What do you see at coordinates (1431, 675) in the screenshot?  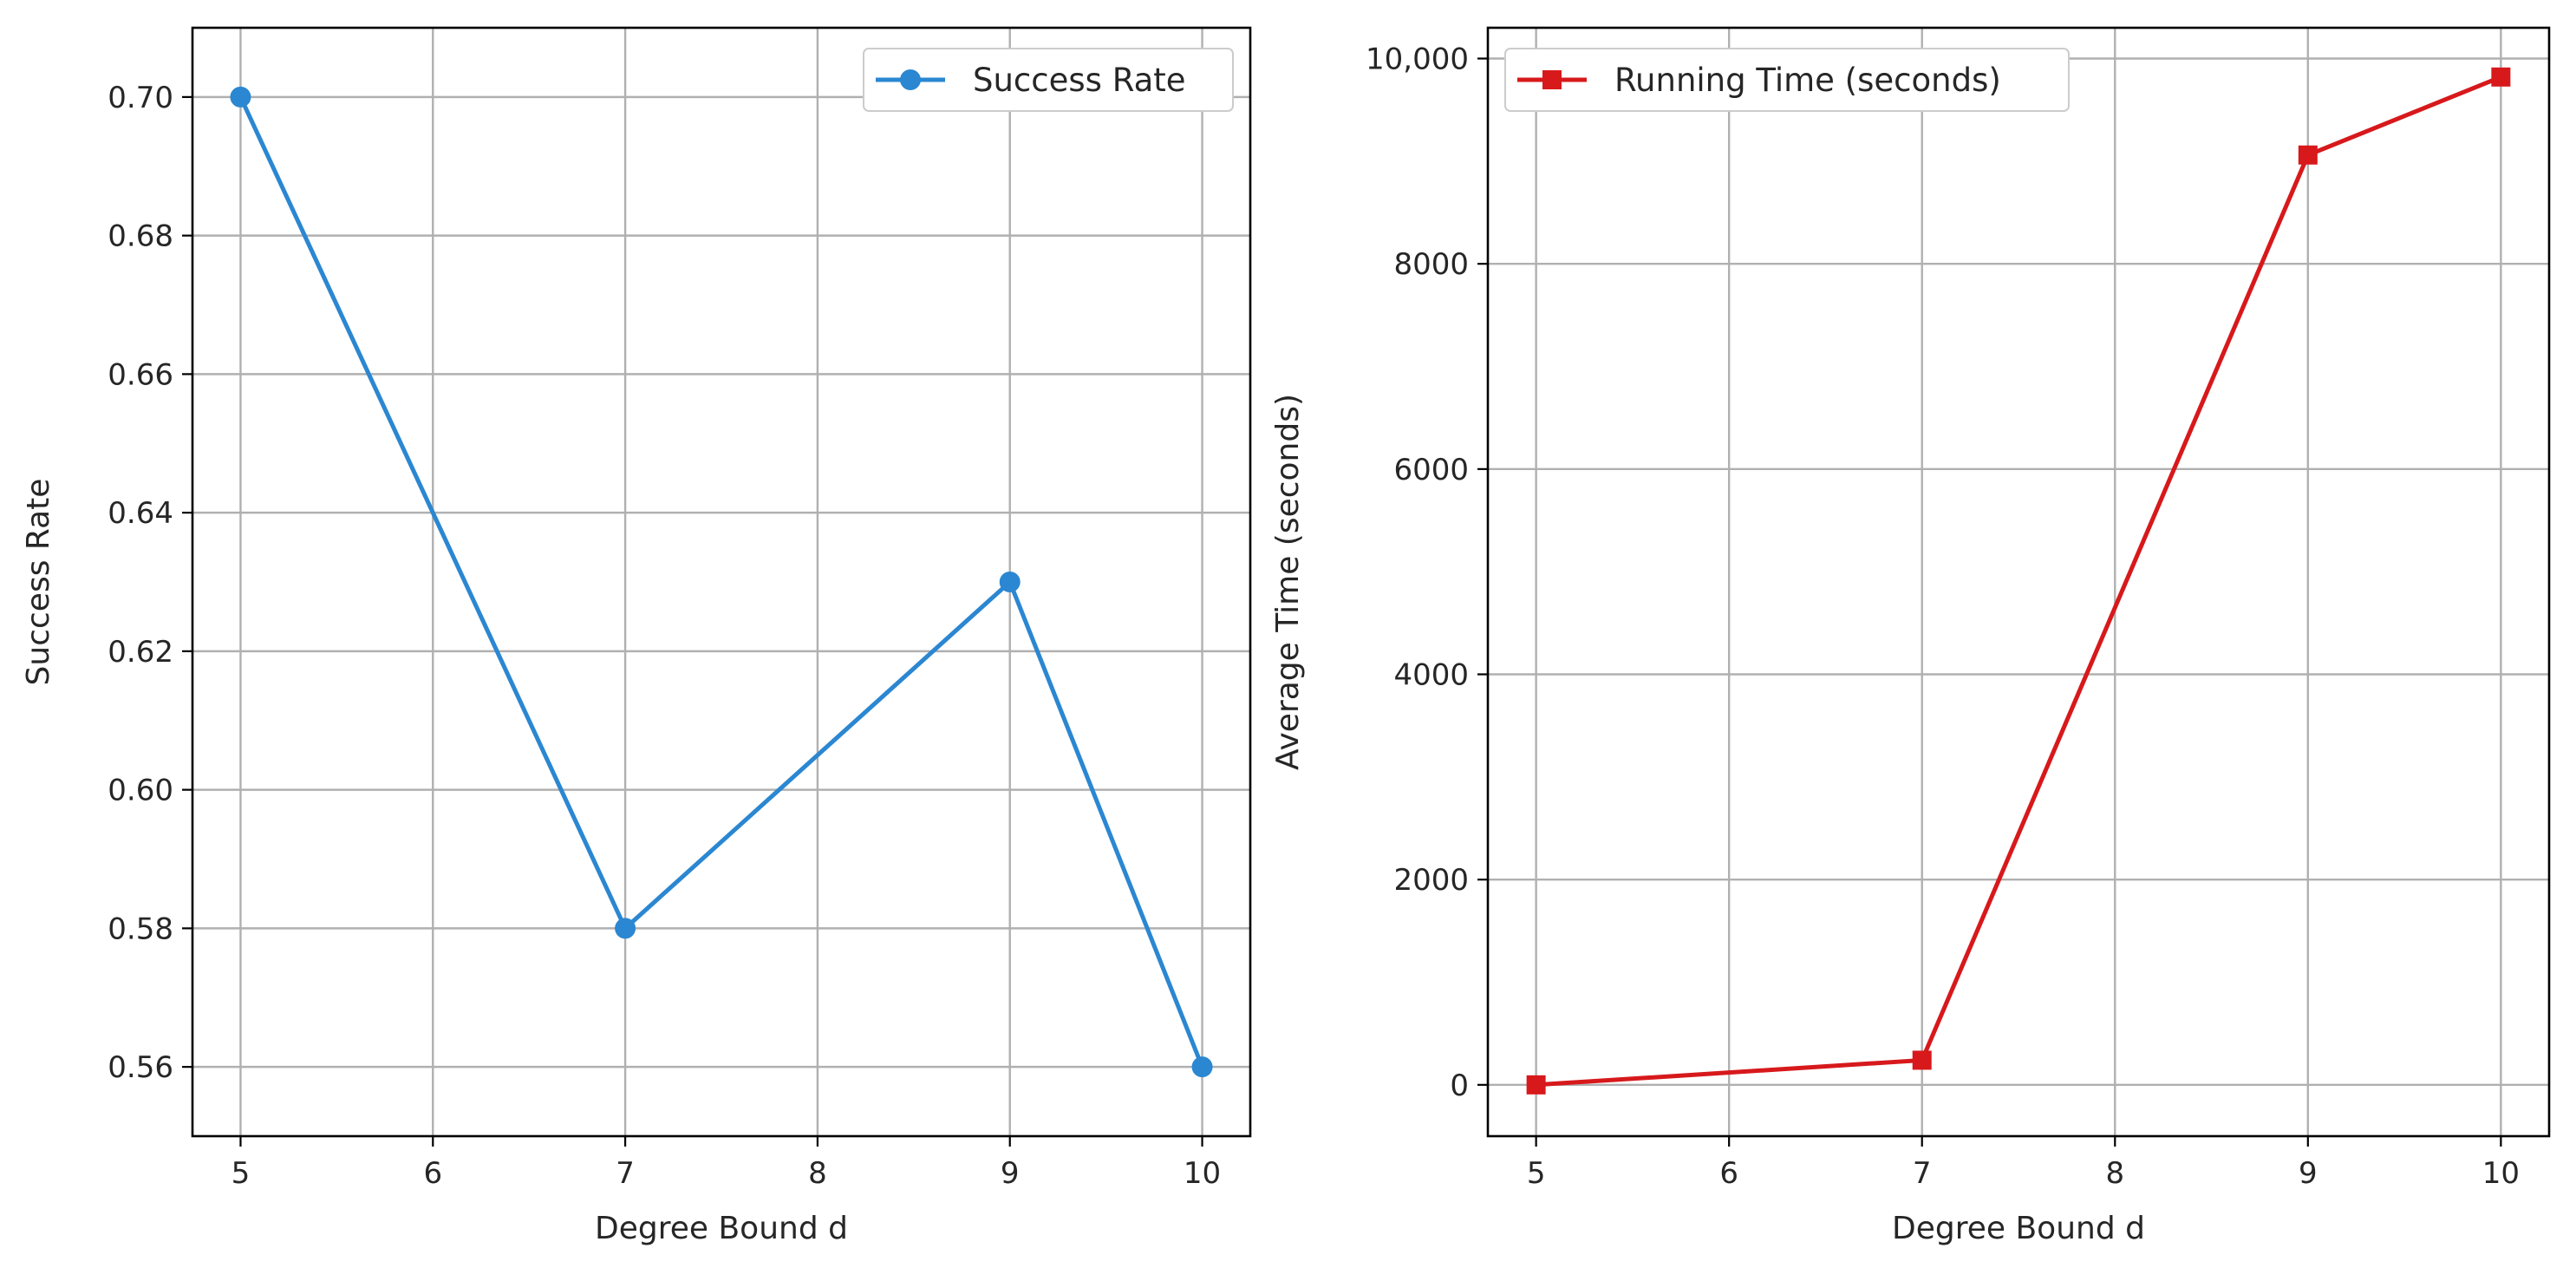 I see `y-tick-label: 4000` at bounding box center [1431, 675].